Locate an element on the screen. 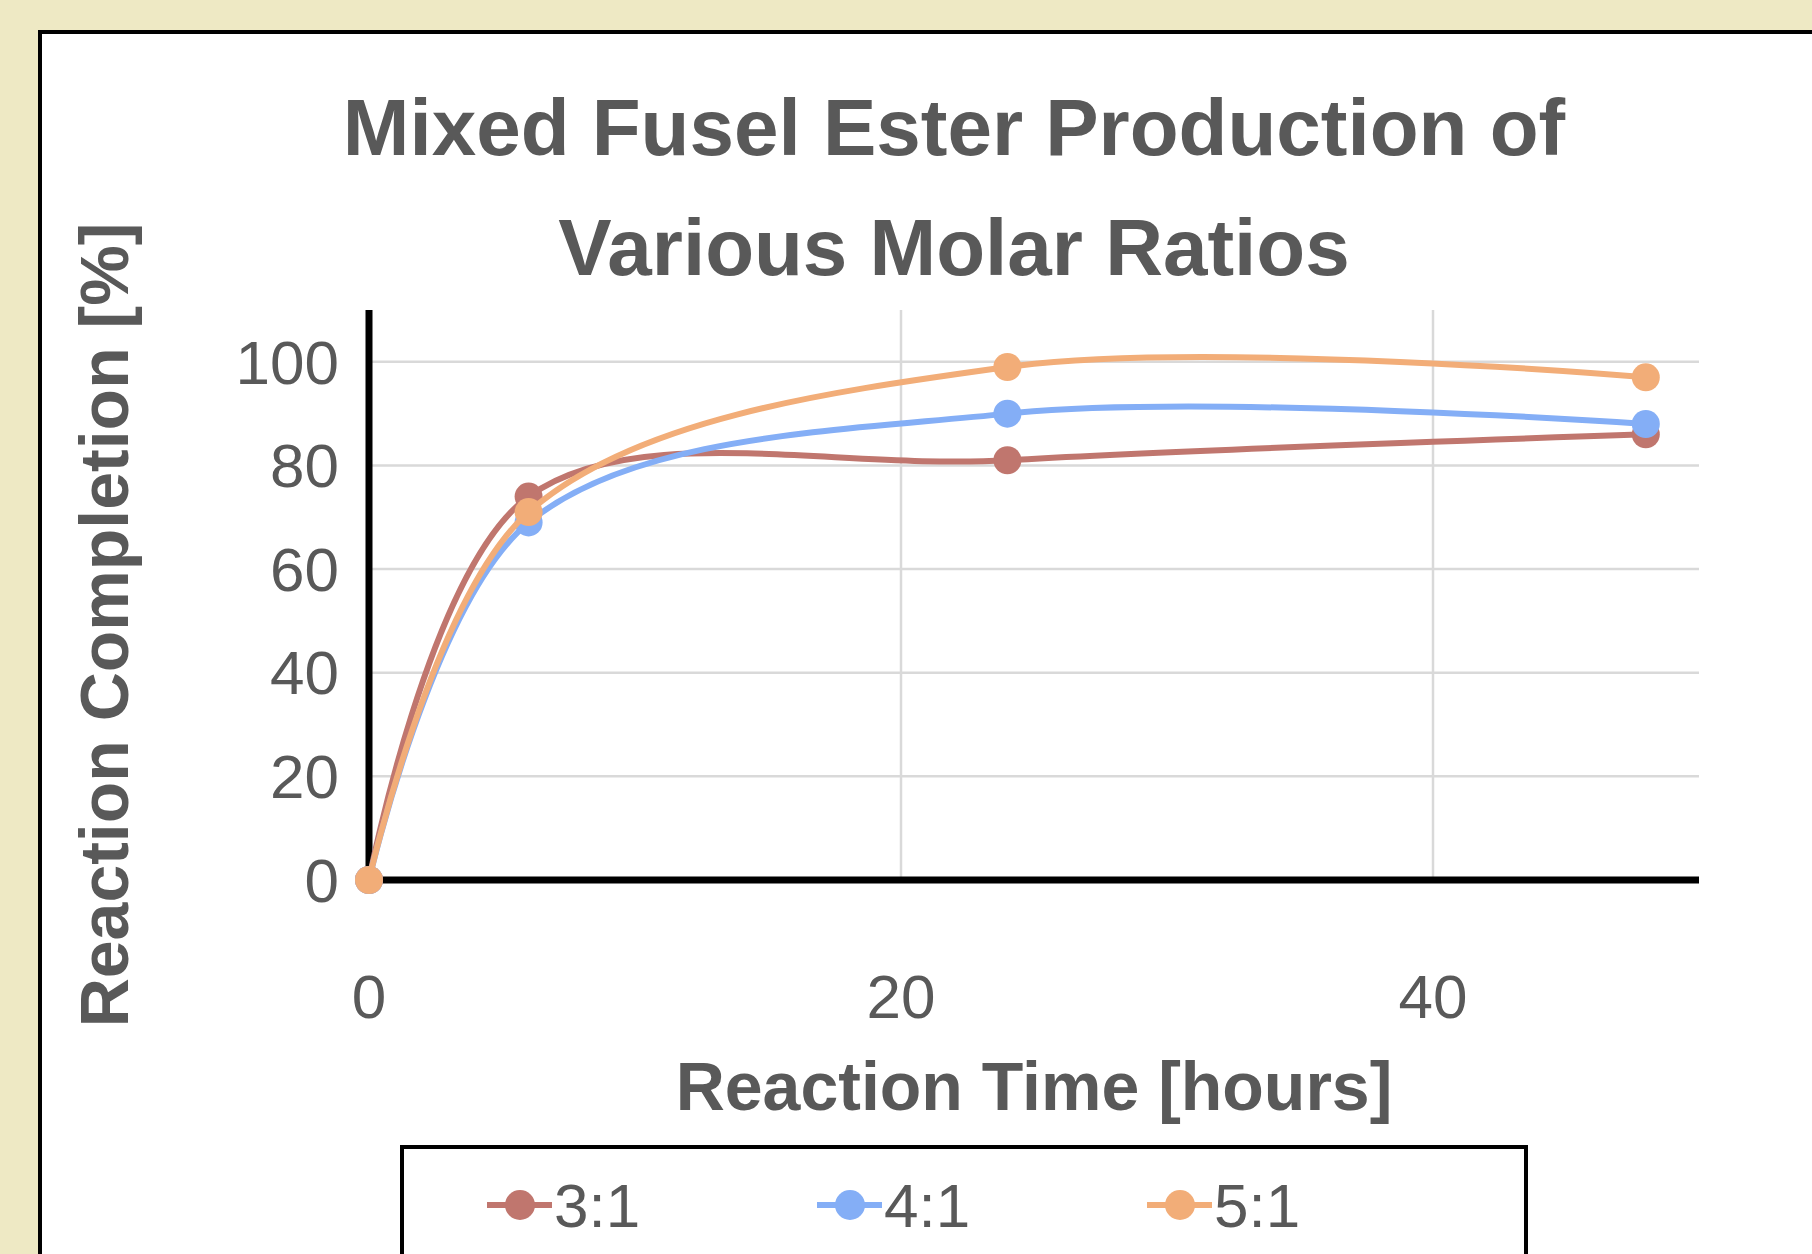  y-tick-label: 100 is located at coordinates (287, 362).